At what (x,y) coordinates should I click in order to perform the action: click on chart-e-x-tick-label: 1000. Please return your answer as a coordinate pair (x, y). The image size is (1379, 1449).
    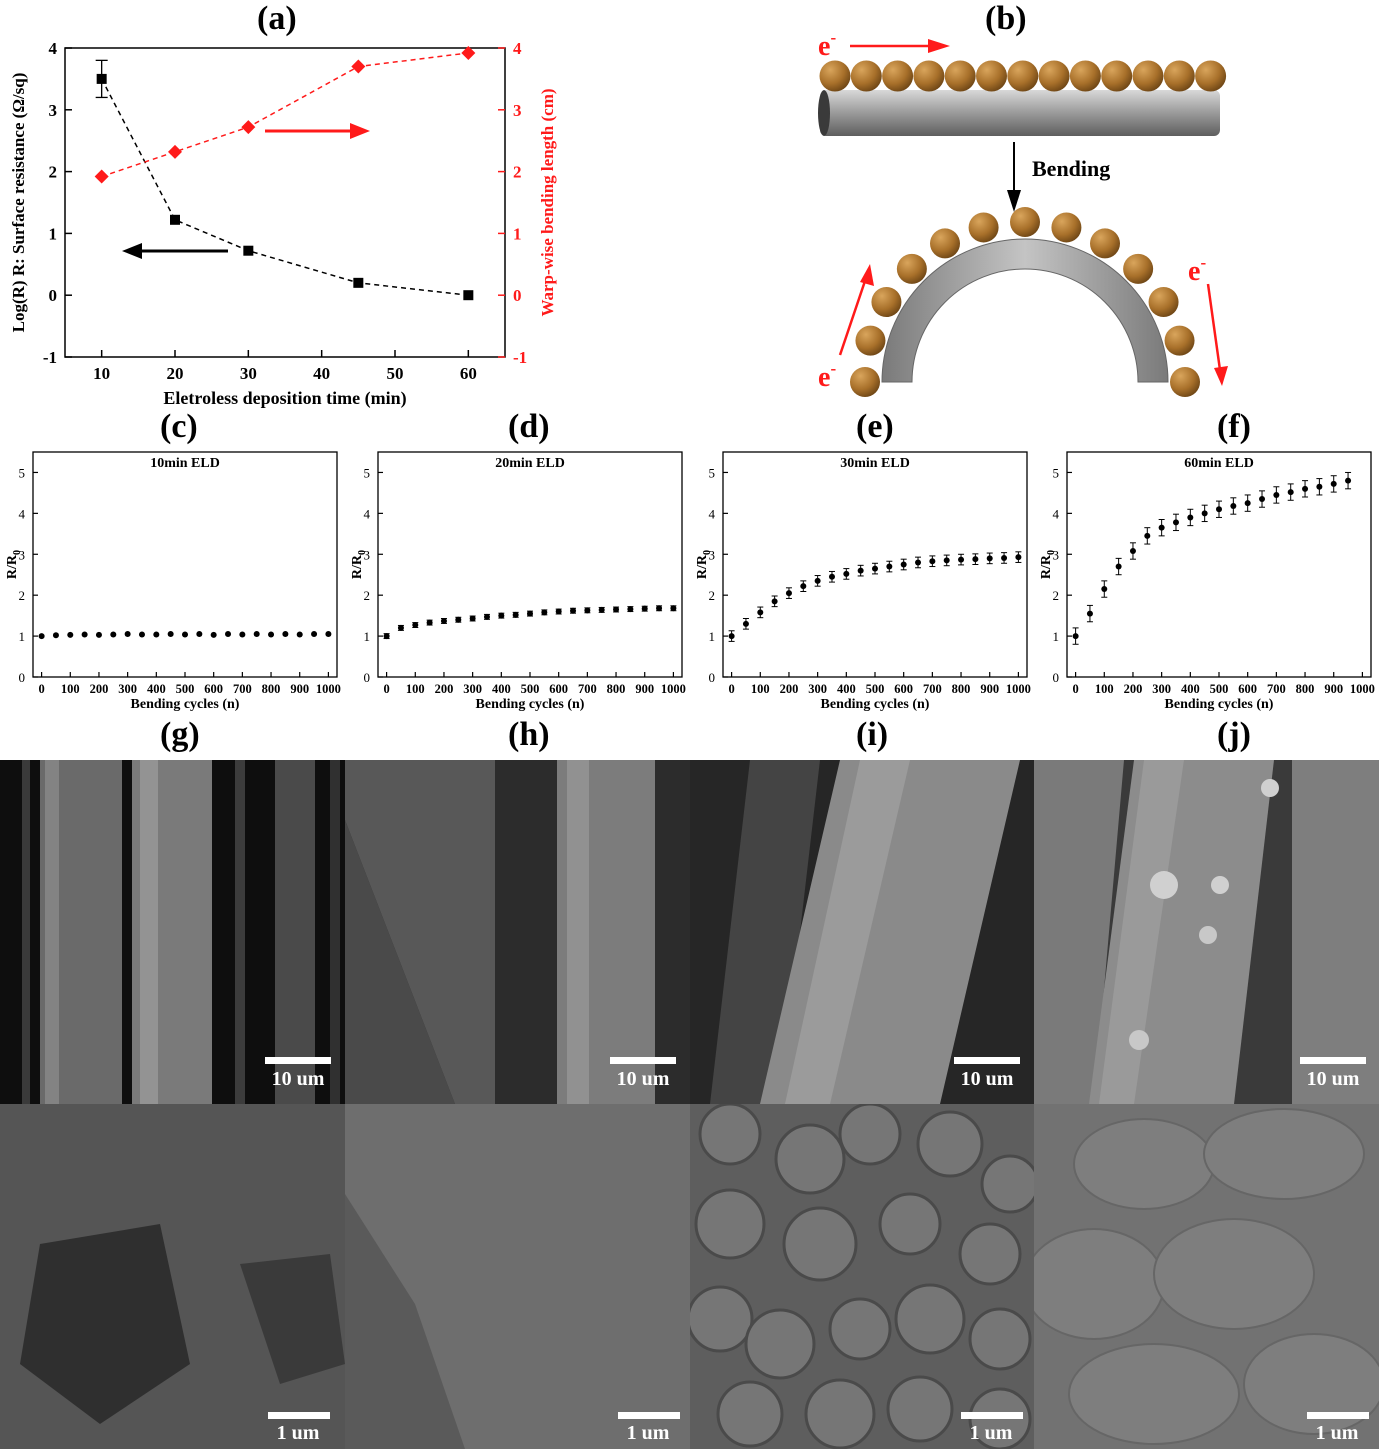
    Looking at the image, I should click on (1018, 689).